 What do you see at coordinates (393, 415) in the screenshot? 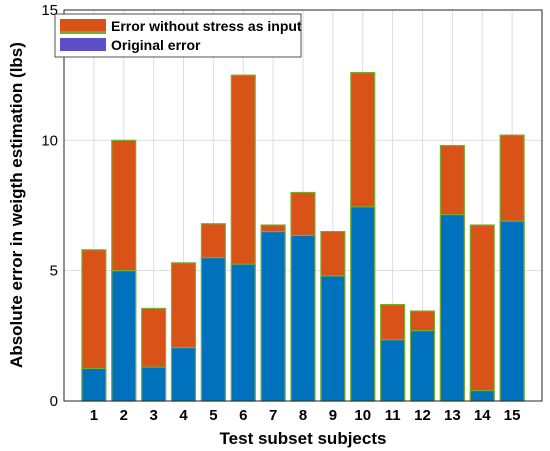
I see `x-tick-label-11: 11` at bounding box center [393, 415].